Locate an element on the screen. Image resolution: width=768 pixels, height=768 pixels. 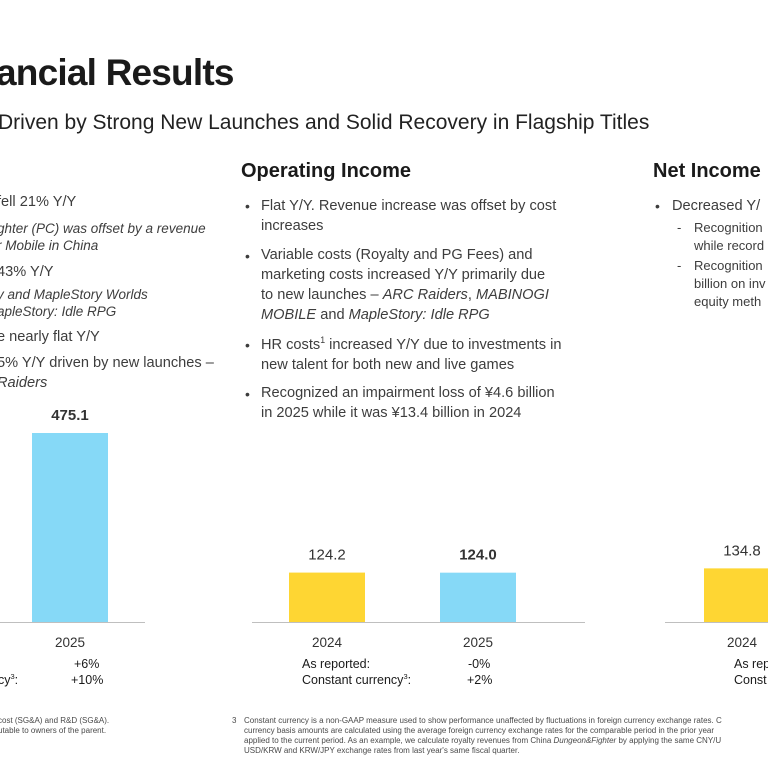
operating_income-x-tick-label: 2024 is located at coordinates (327, 642).